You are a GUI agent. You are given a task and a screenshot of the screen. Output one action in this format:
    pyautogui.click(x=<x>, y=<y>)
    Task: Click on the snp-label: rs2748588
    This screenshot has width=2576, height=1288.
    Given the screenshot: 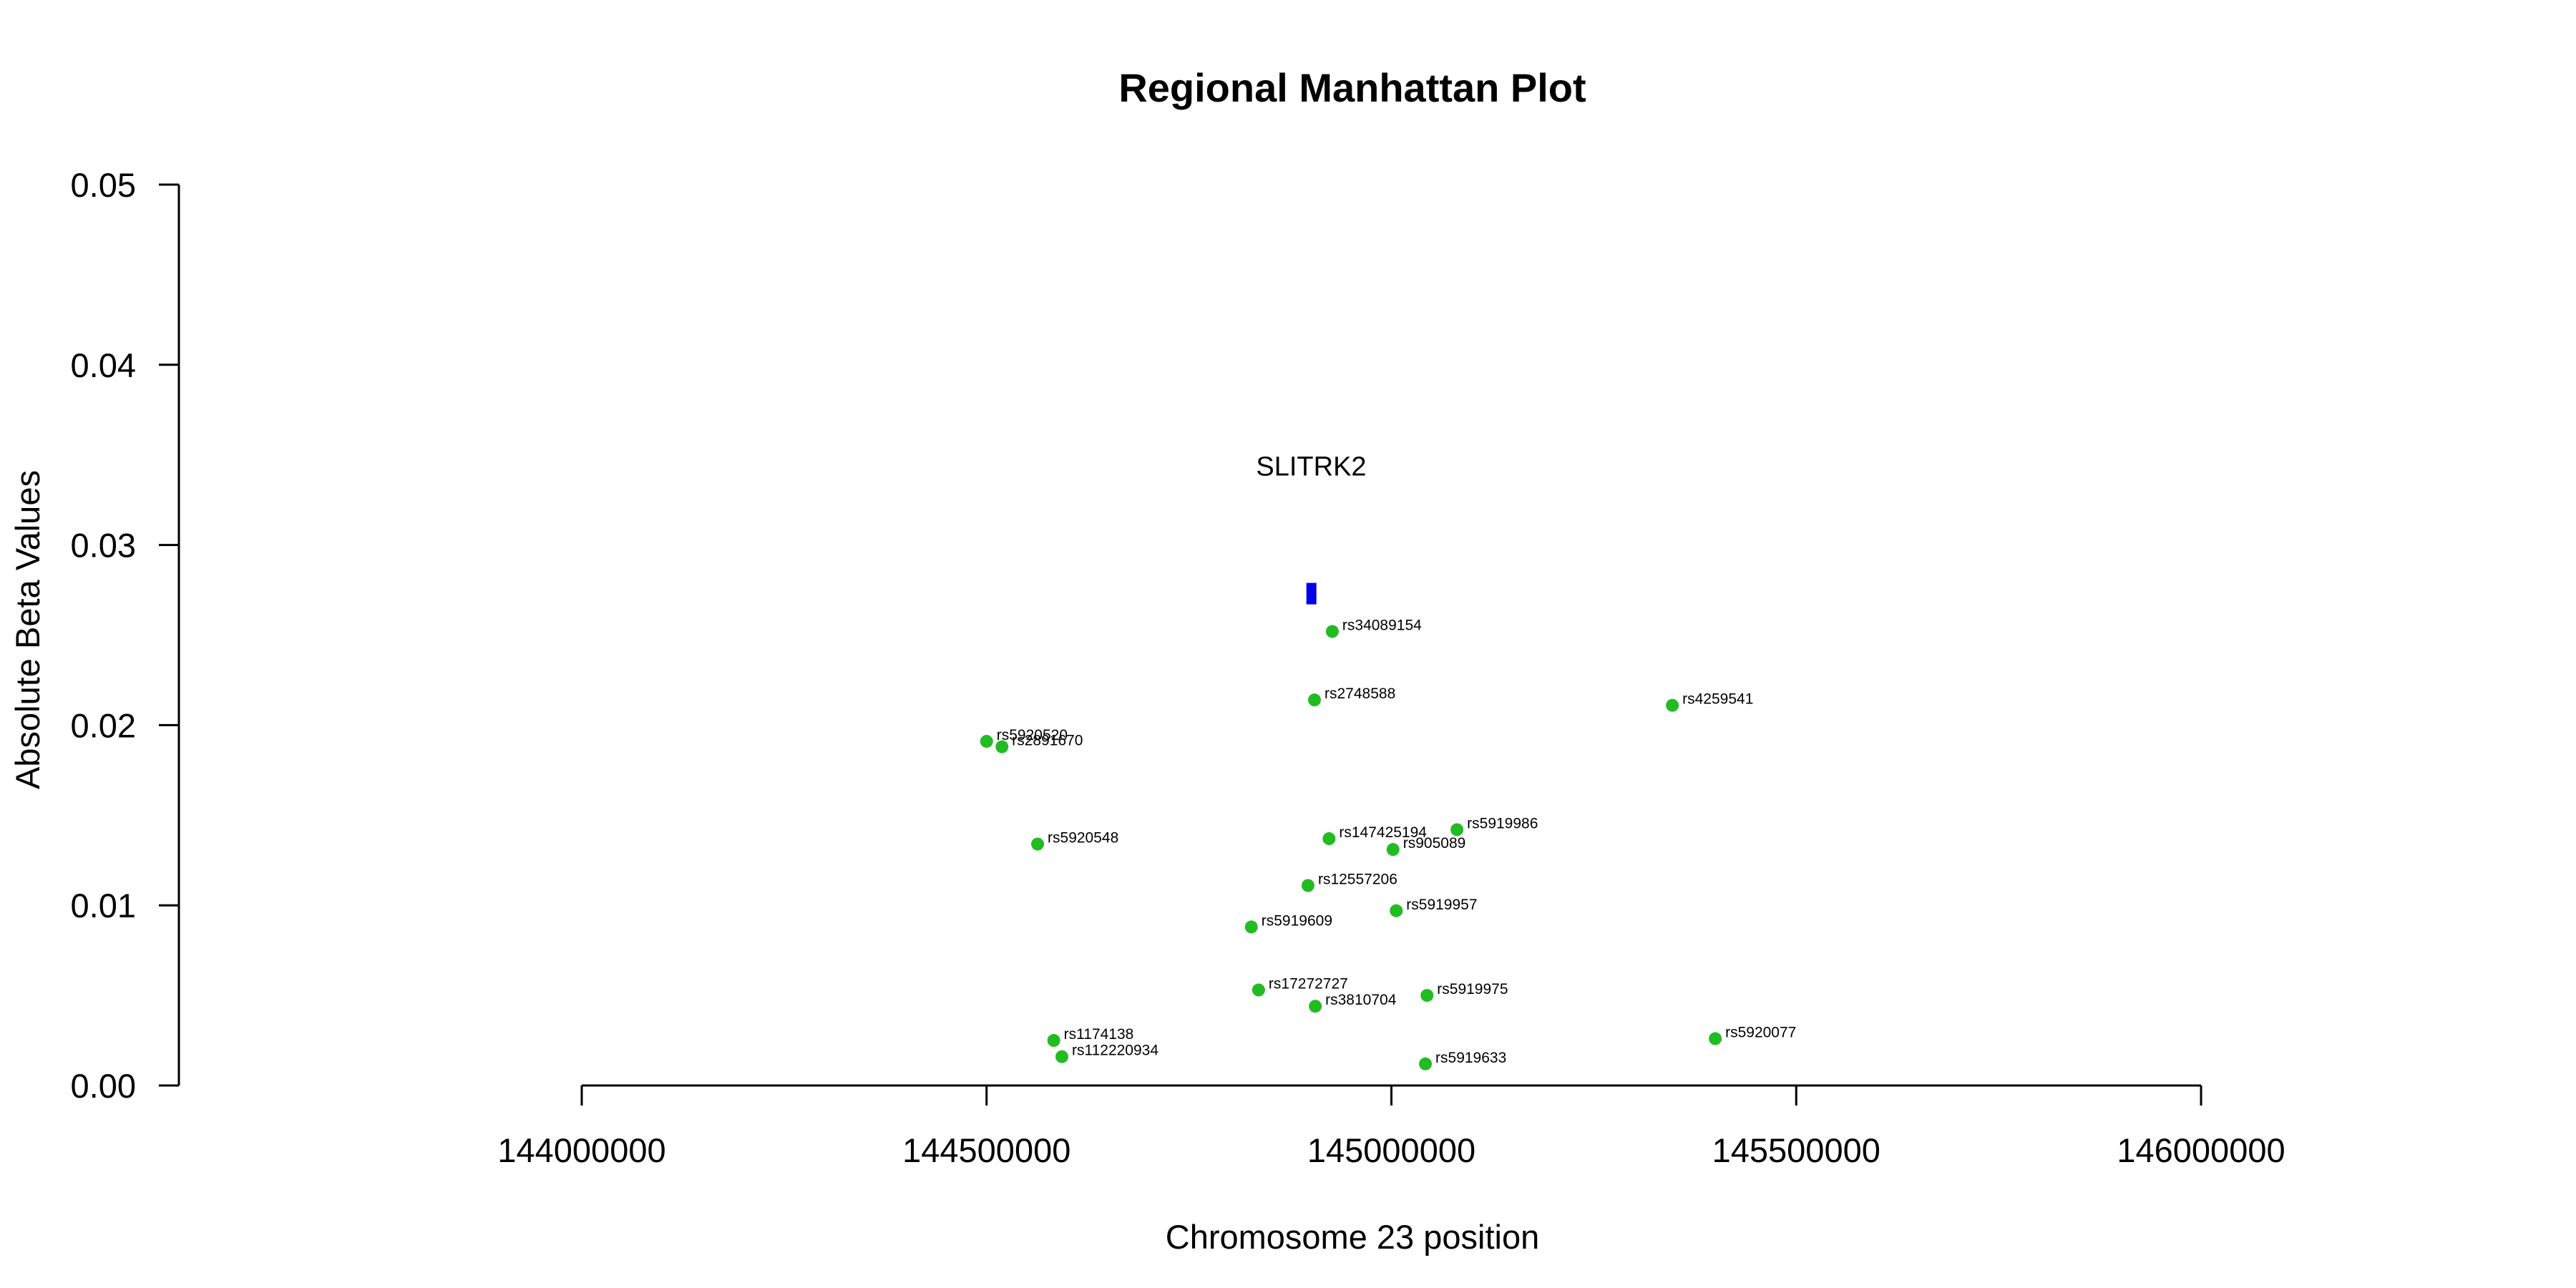 What is the action you would take?
    pyautogui.click(x=1359, y=694)
    